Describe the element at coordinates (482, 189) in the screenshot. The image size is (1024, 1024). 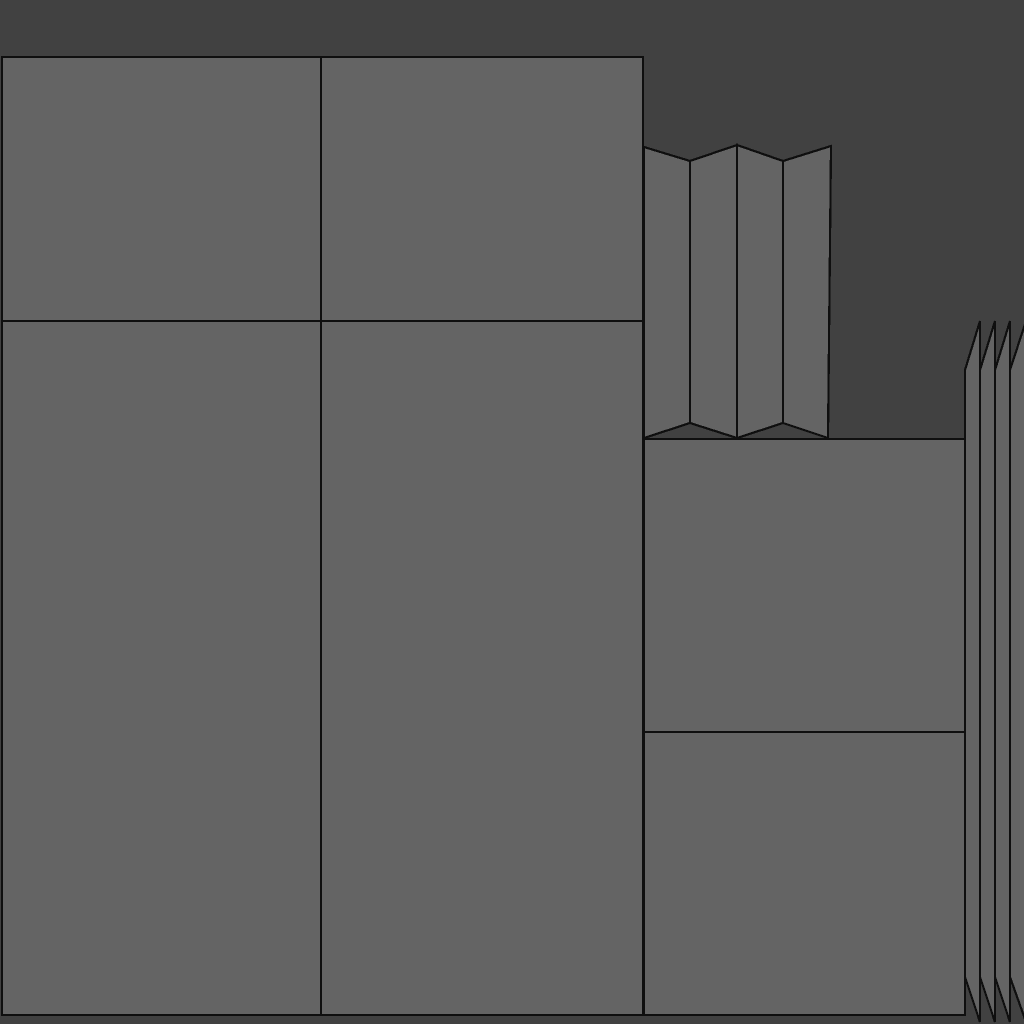
I see `left-wall-cell-top-right` at that location.